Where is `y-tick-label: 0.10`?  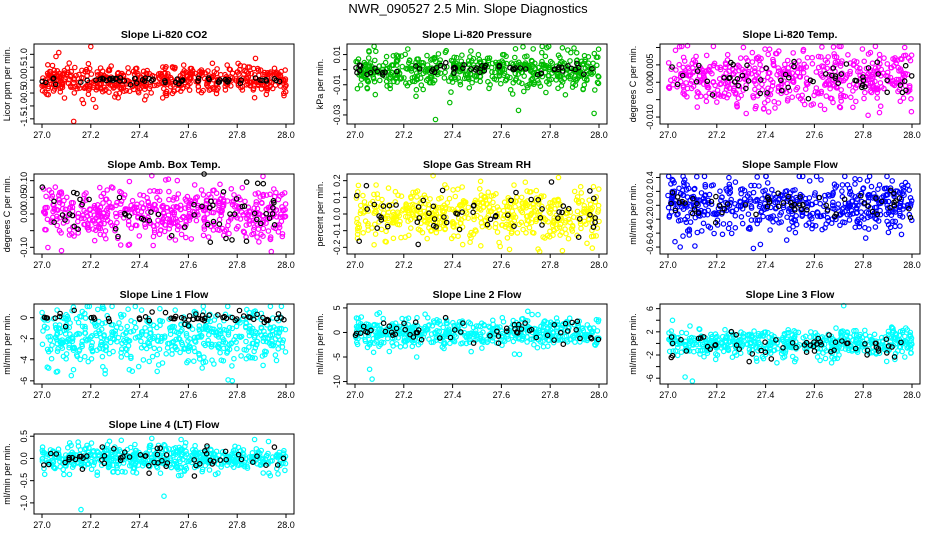 y-tick-label: 0.10 is located at coordinates (24, 181).